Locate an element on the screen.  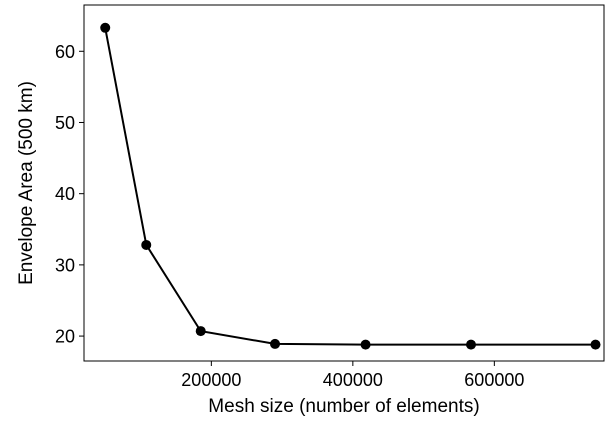
x-tick-label: 600000 is located at coordinates (494, 380).